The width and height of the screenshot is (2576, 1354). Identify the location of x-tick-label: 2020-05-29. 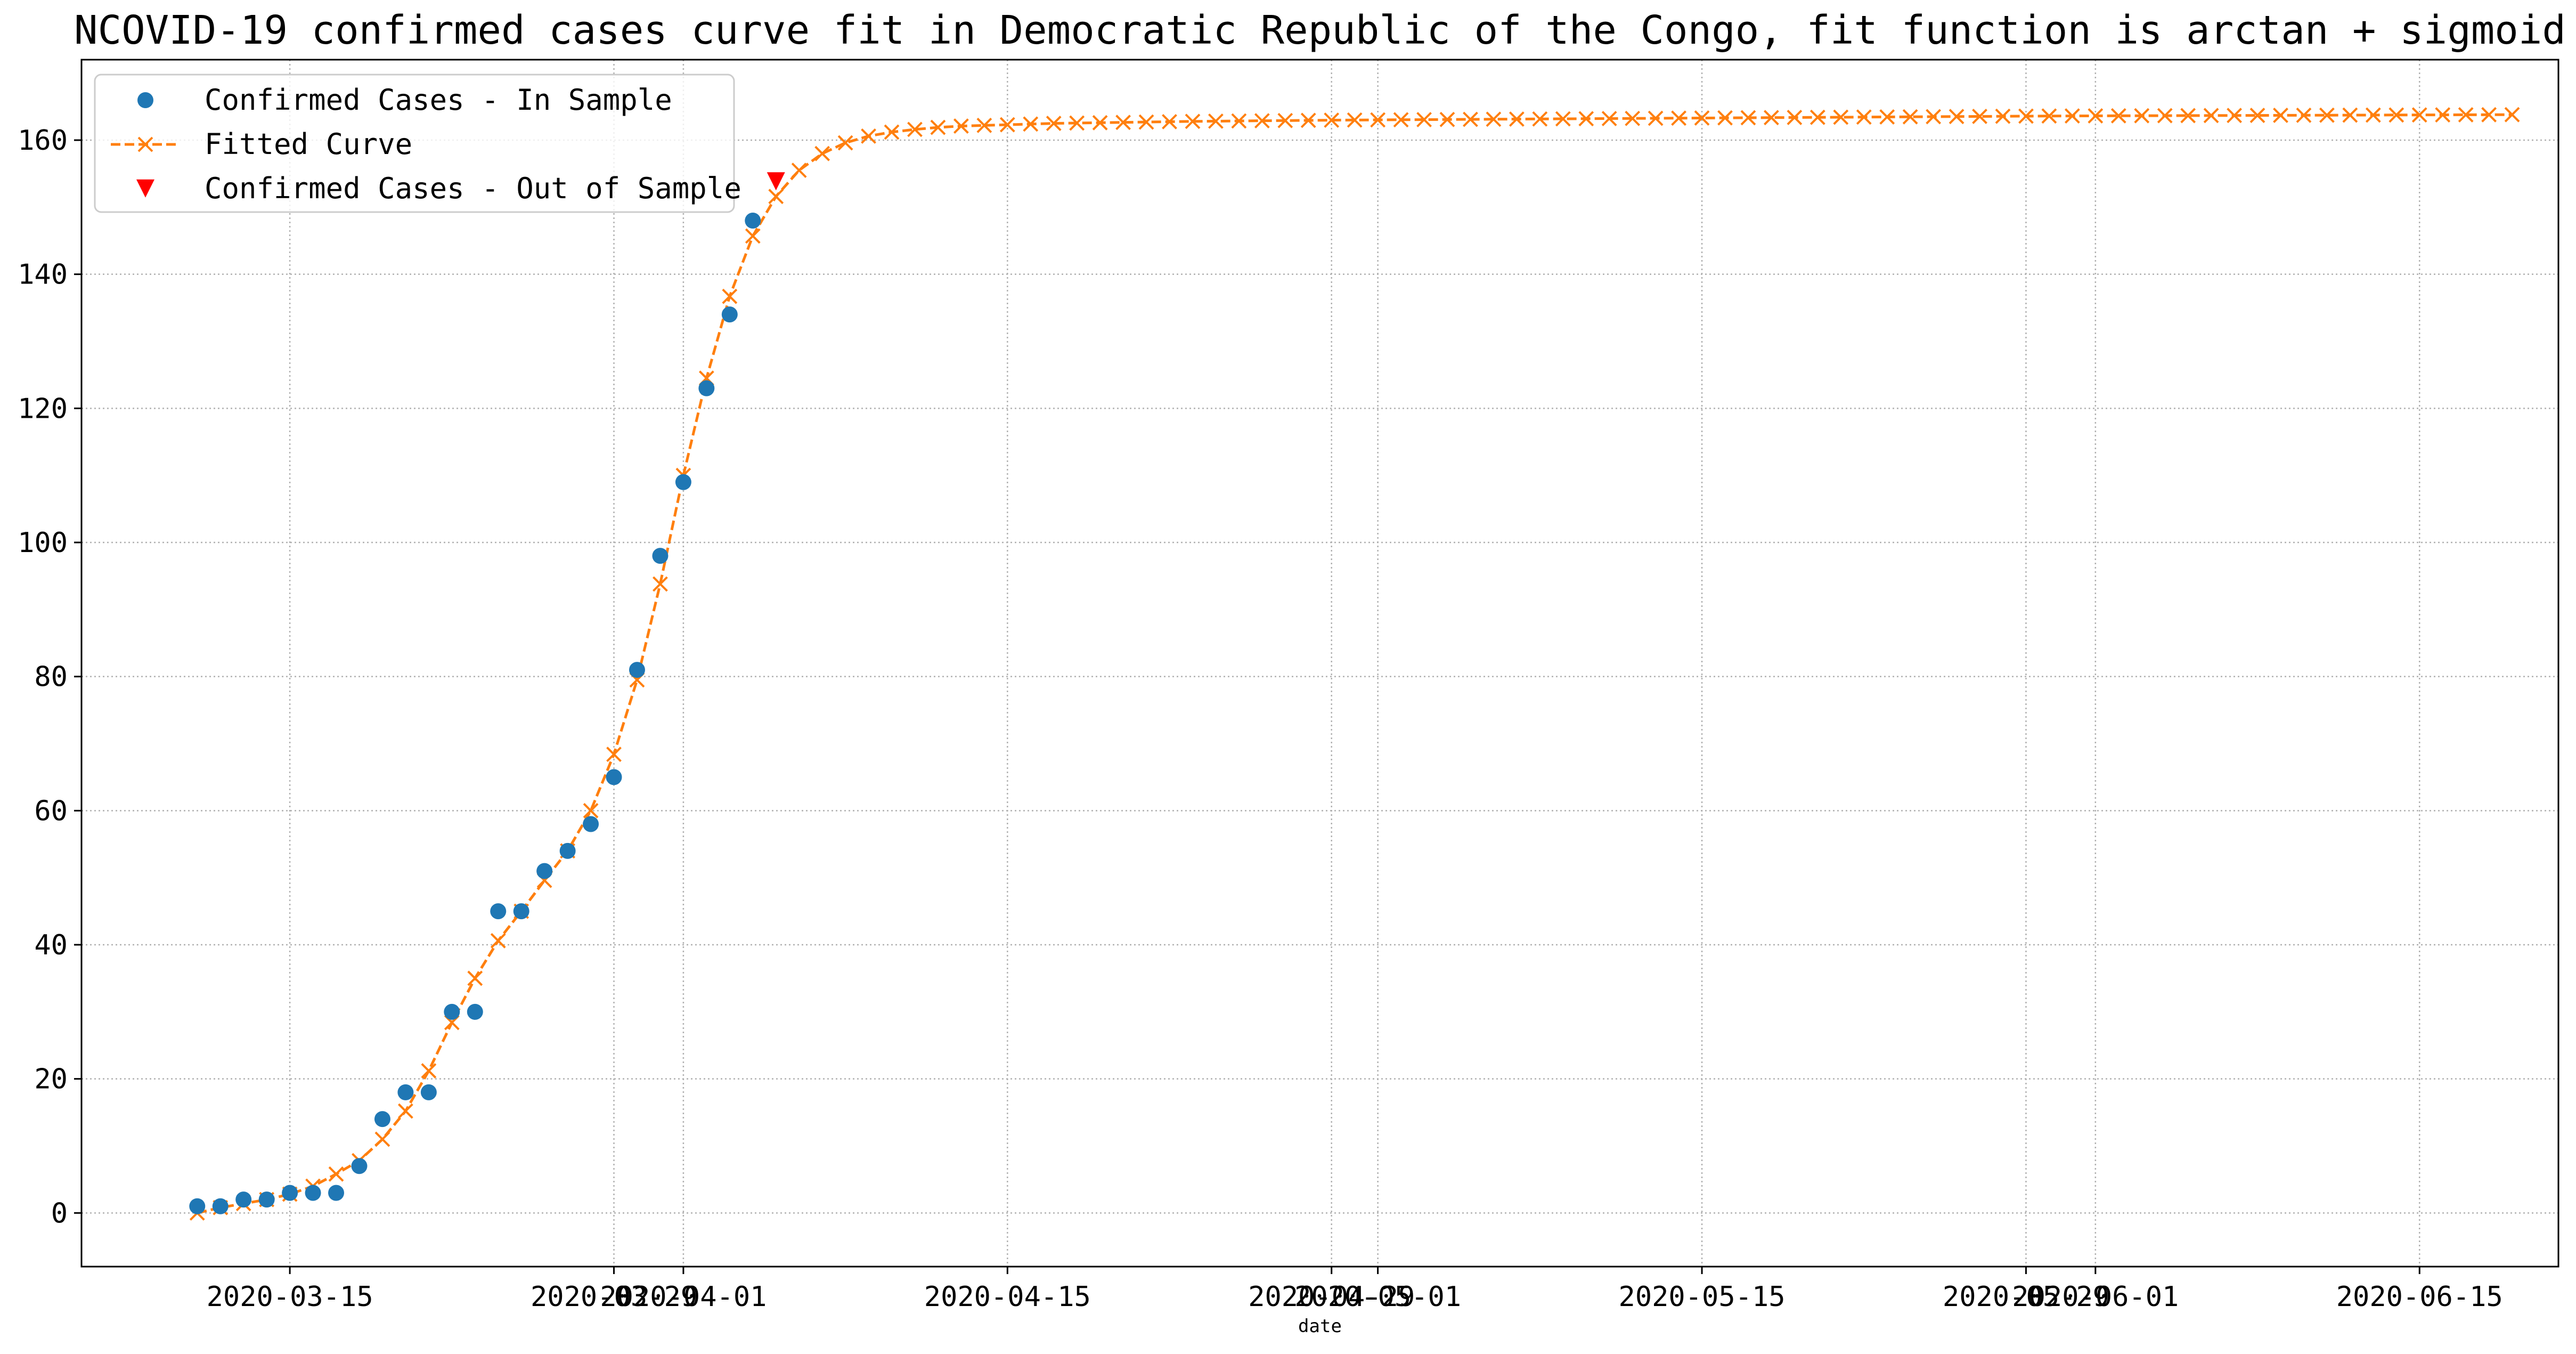
(2026, 1297).